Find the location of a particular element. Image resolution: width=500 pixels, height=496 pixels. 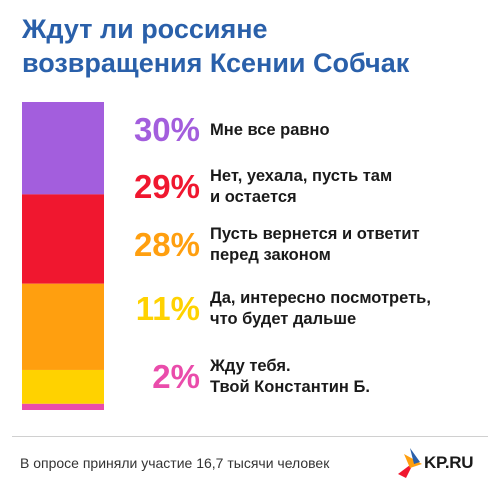

chart-title-line-2: возвращения Ксении Собчак is located at coordinates (216, 63).